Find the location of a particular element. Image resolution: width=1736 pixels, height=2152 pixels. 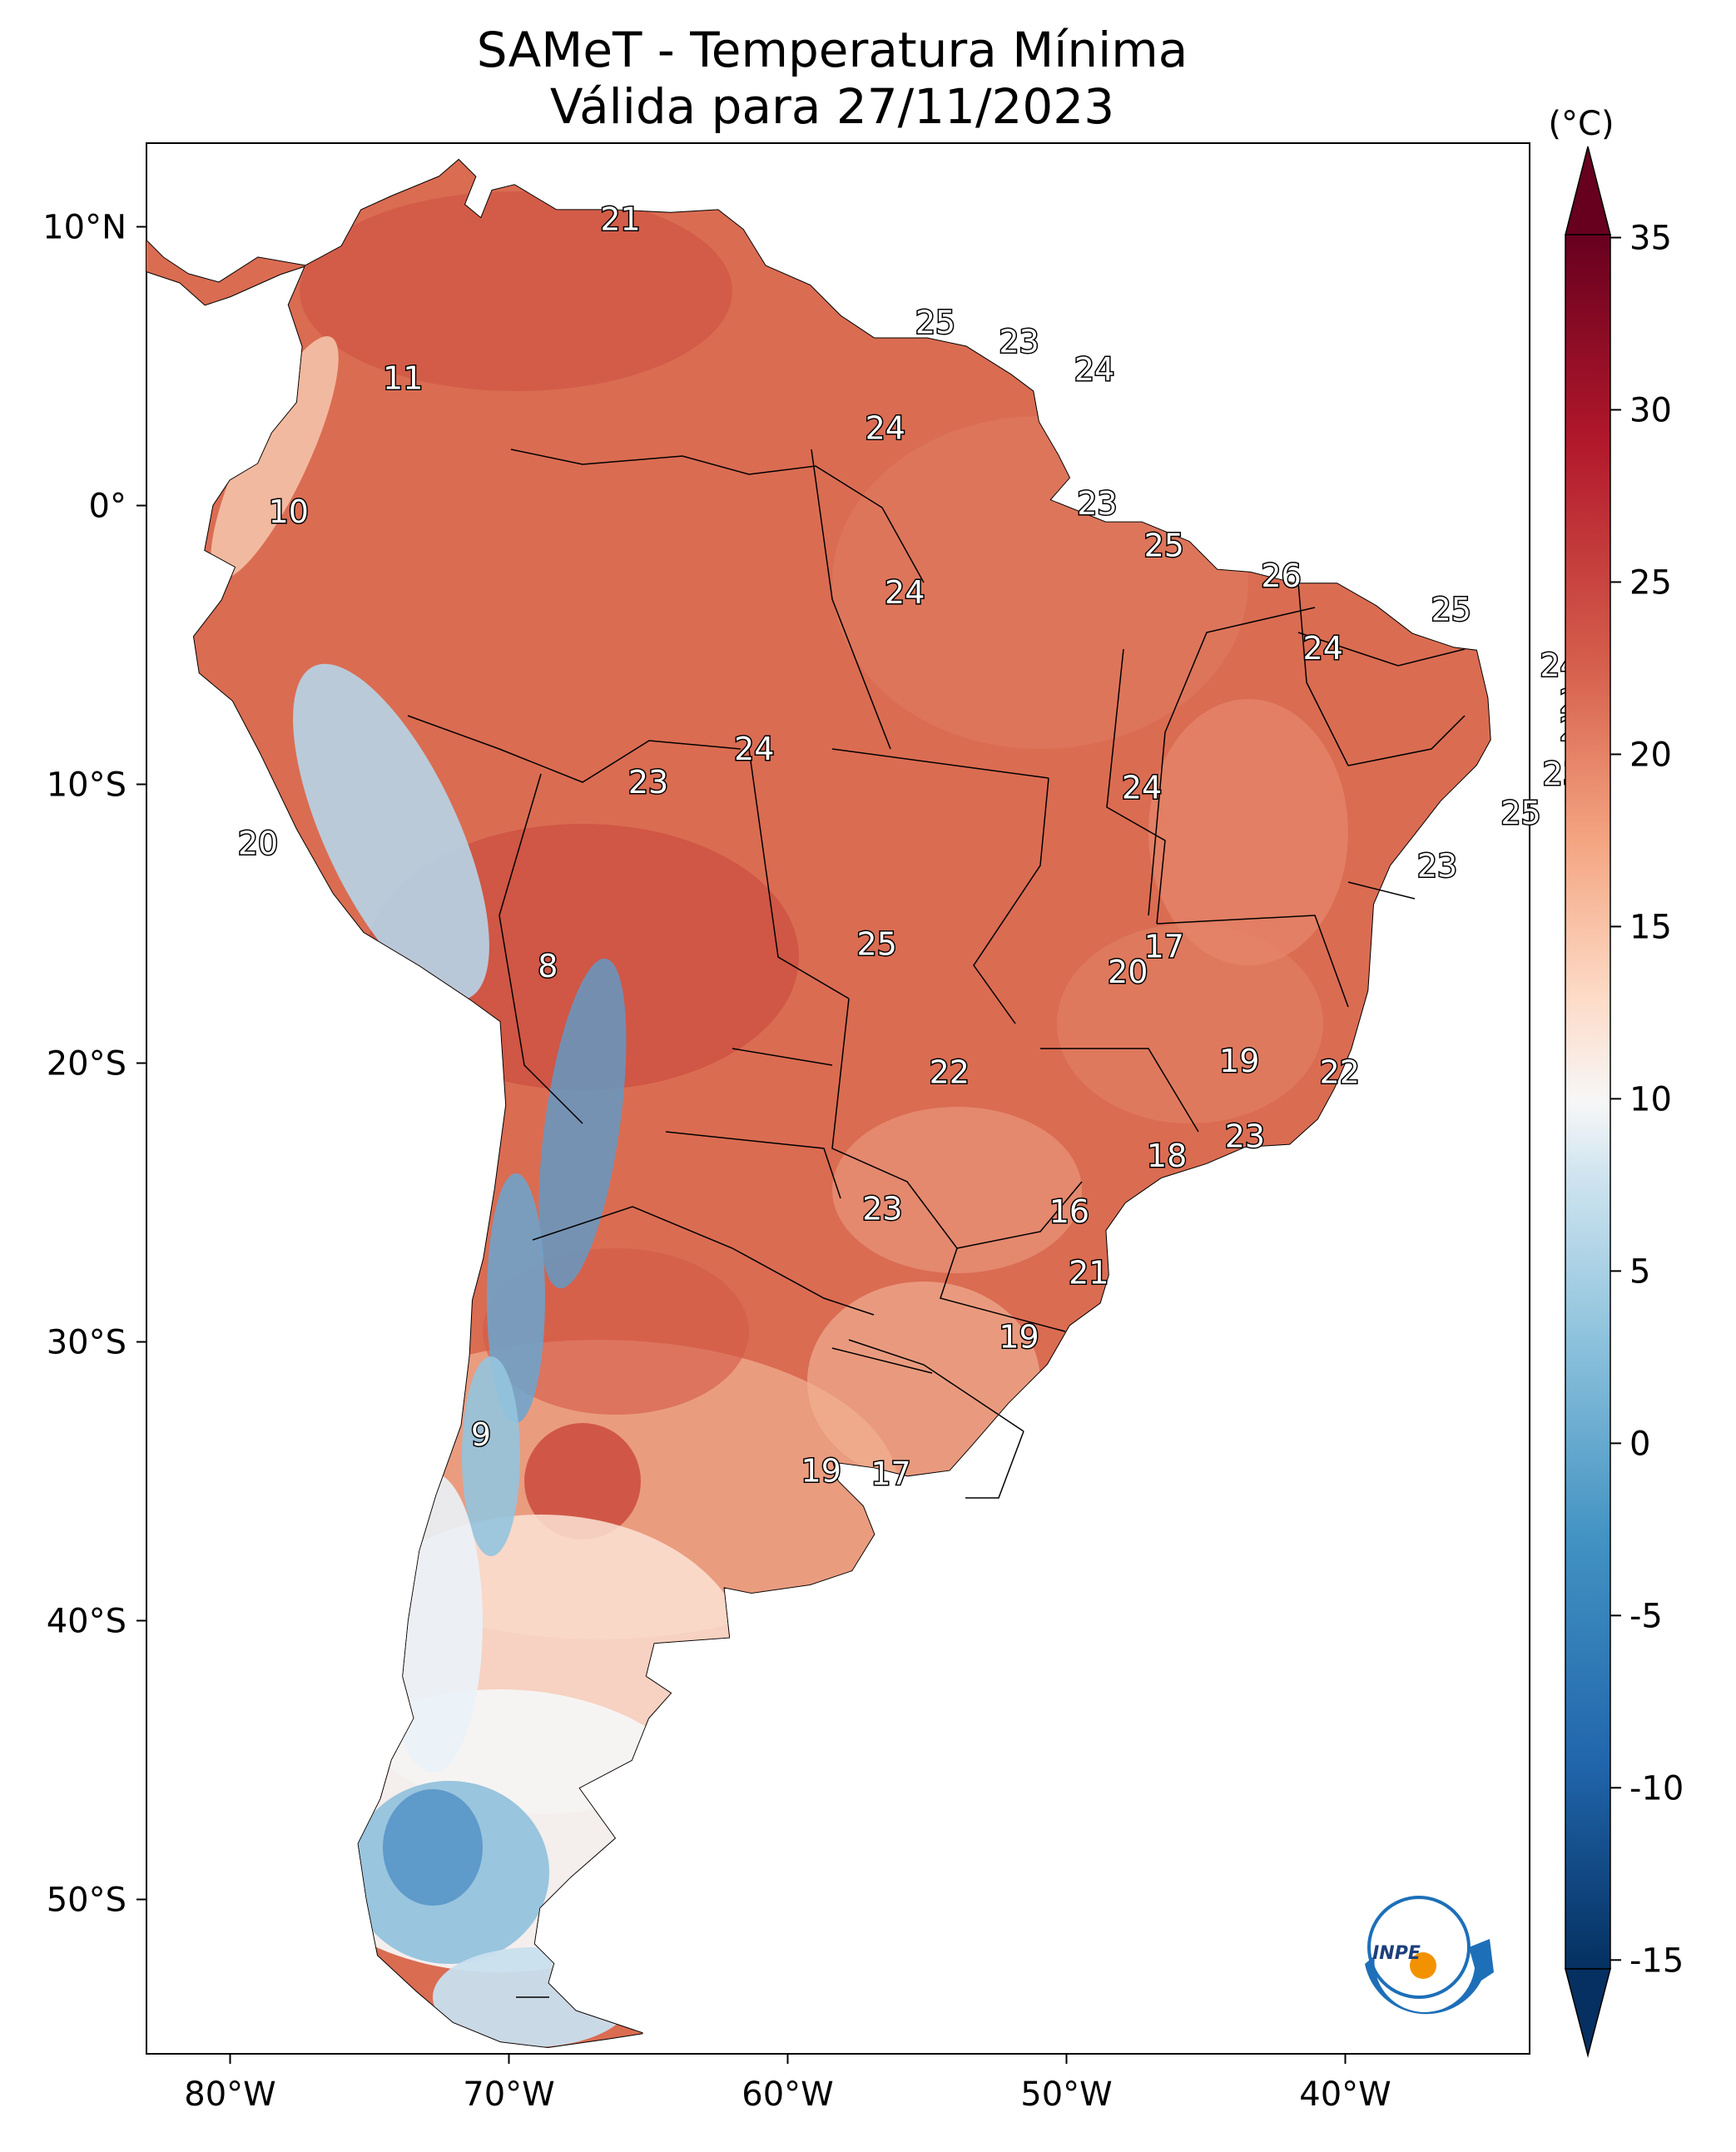

colorbar-tick-label: 35 is located at coordinates (1651, 238).